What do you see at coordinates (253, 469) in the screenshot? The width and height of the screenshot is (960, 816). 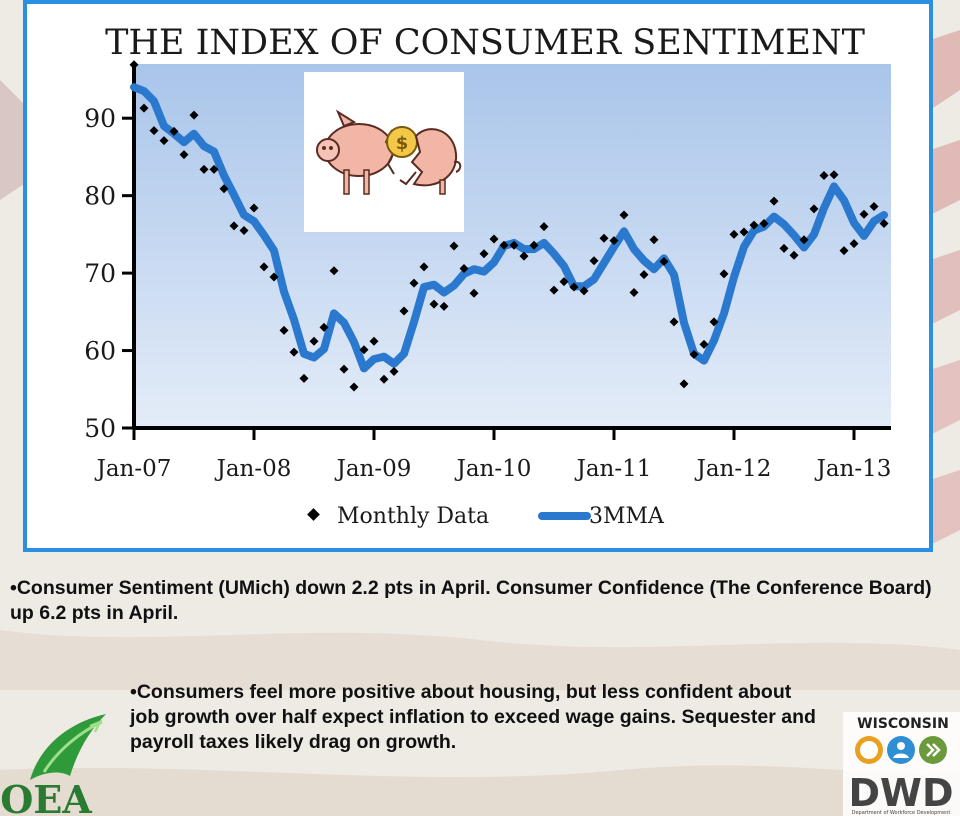 I see `x-tick-label: Jan-08` at bounding box center [253, 469].